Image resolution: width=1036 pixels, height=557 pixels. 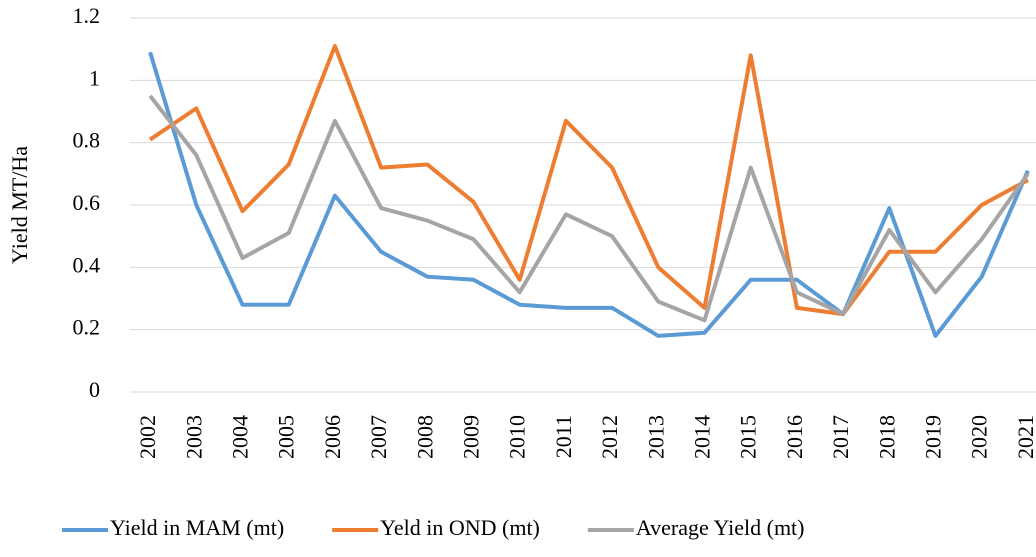 What do you see at coordinates (460, 527) in the screenshot?
I see `legend-label: Yeld in OND (mt)` at bounding box center [460, 527].